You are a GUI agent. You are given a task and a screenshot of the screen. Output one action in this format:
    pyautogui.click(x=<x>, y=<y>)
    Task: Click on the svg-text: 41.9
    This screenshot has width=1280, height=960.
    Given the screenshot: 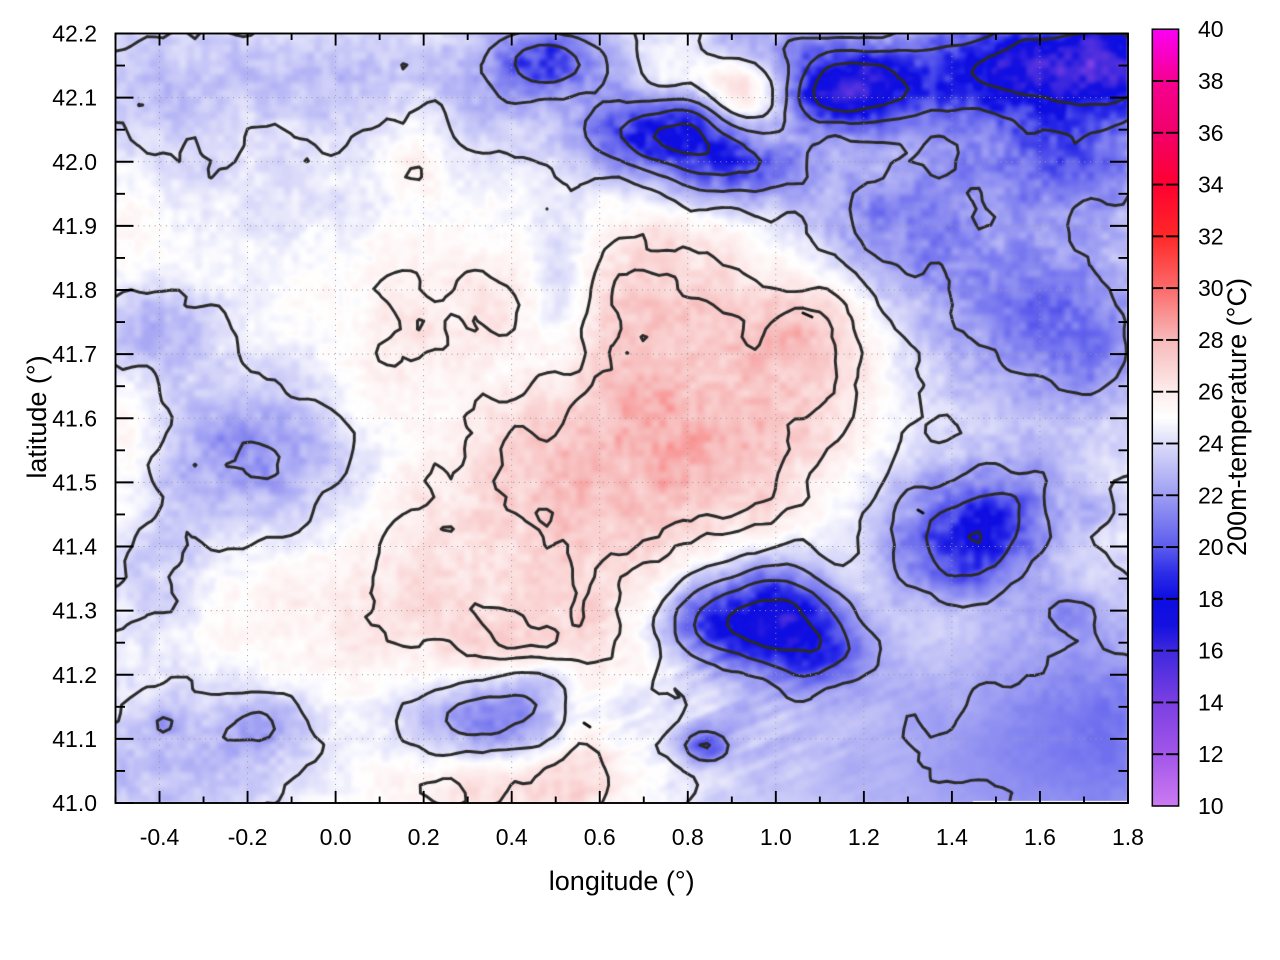 What is the action you would take?
    pyautogui.click(x=74, y=226)
    